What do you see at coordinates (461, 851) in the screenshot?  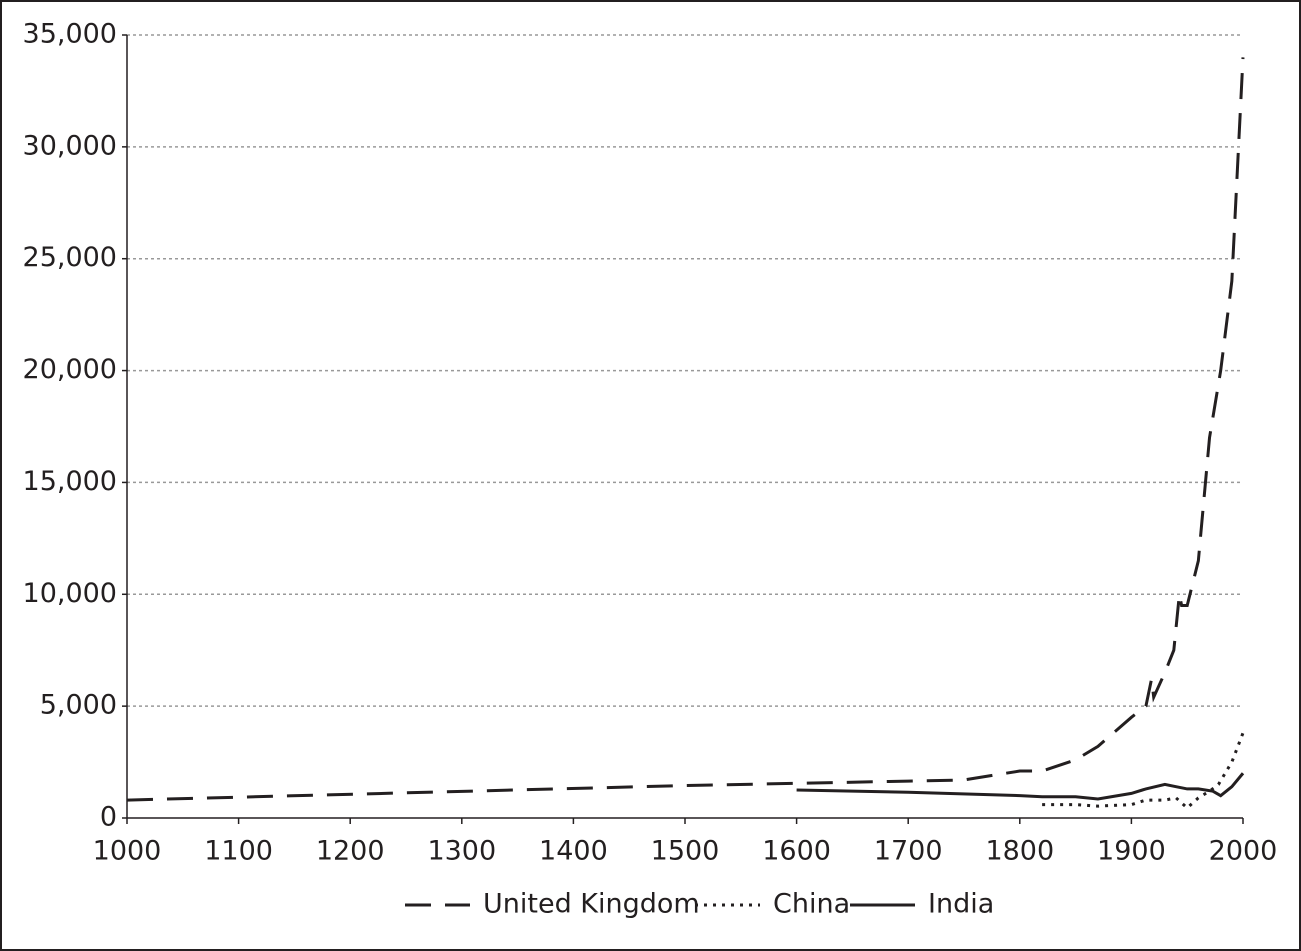 I see `x-tick-label: 1300` at bounding box center [461, 851].